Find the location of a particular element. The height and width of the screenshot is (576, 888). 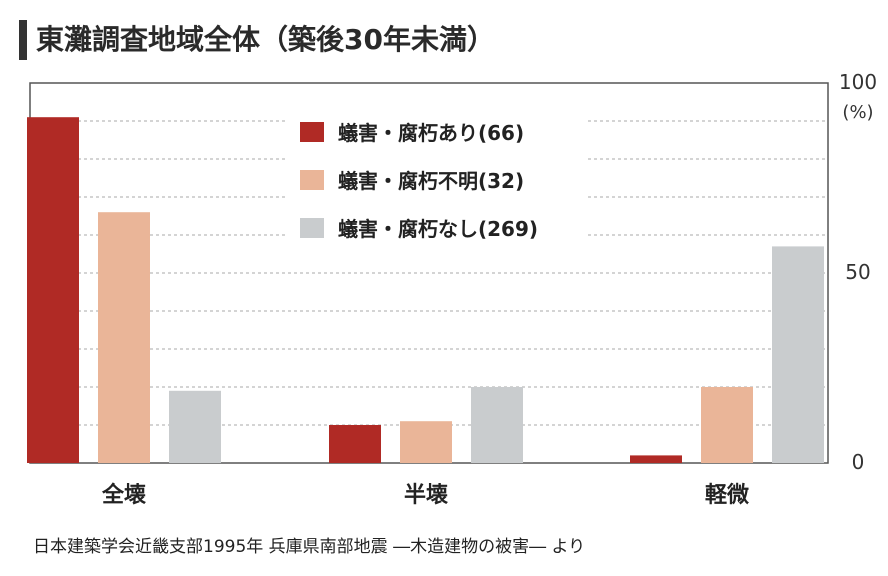

y-axis-unit: (%) is located at coordinates (857, 112).